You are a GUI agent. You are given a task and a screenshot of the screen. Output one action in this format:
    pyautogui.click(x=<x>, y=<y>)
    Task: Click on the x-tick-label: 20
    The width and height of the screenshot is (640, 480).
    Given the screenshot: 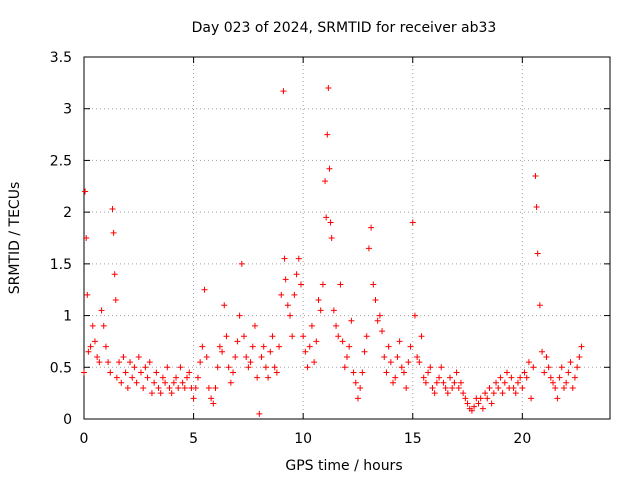 What is the action you would take?
    pyautogui.click(x=522, y=439)
    